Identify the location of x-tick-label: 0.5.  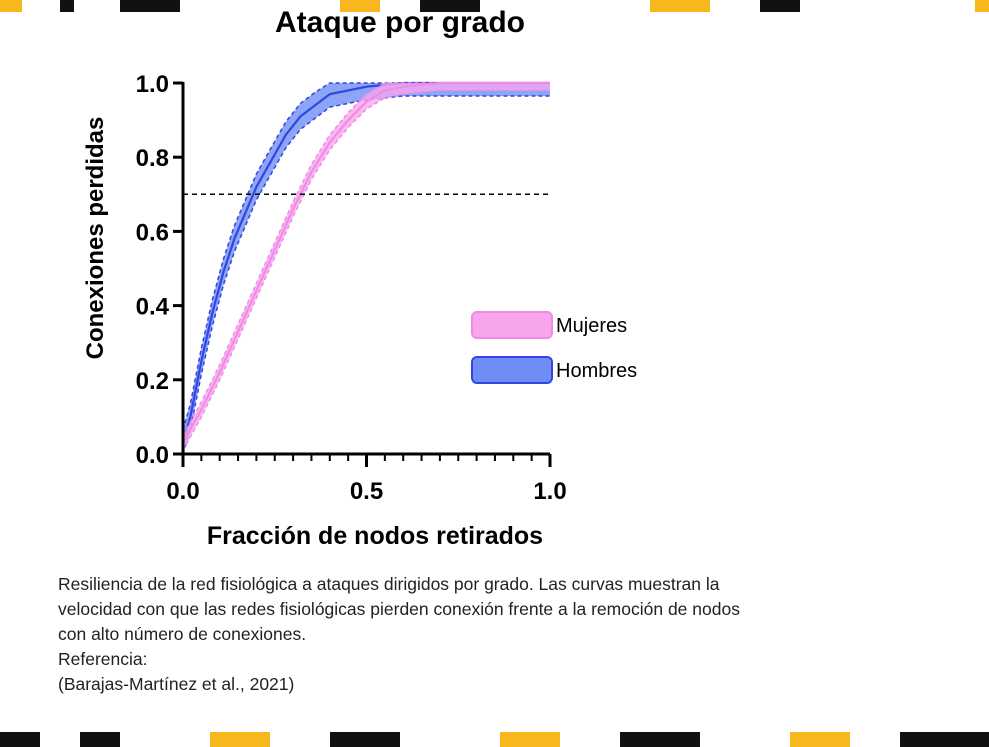
(366, 491).